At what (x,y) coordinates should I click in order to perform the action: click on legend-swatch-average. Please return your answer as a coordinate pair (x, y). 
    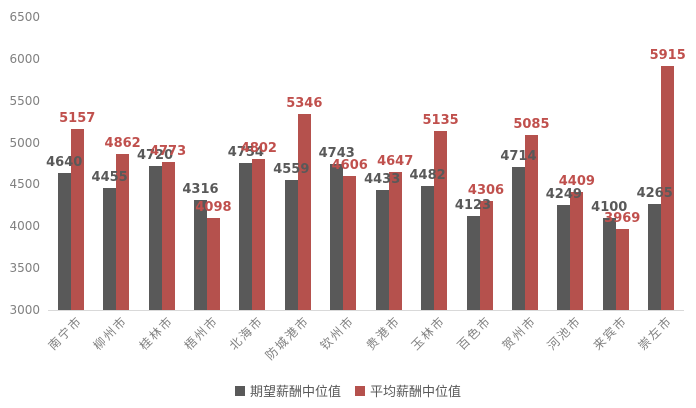
    Looking at the image, I should click on (360, 390).